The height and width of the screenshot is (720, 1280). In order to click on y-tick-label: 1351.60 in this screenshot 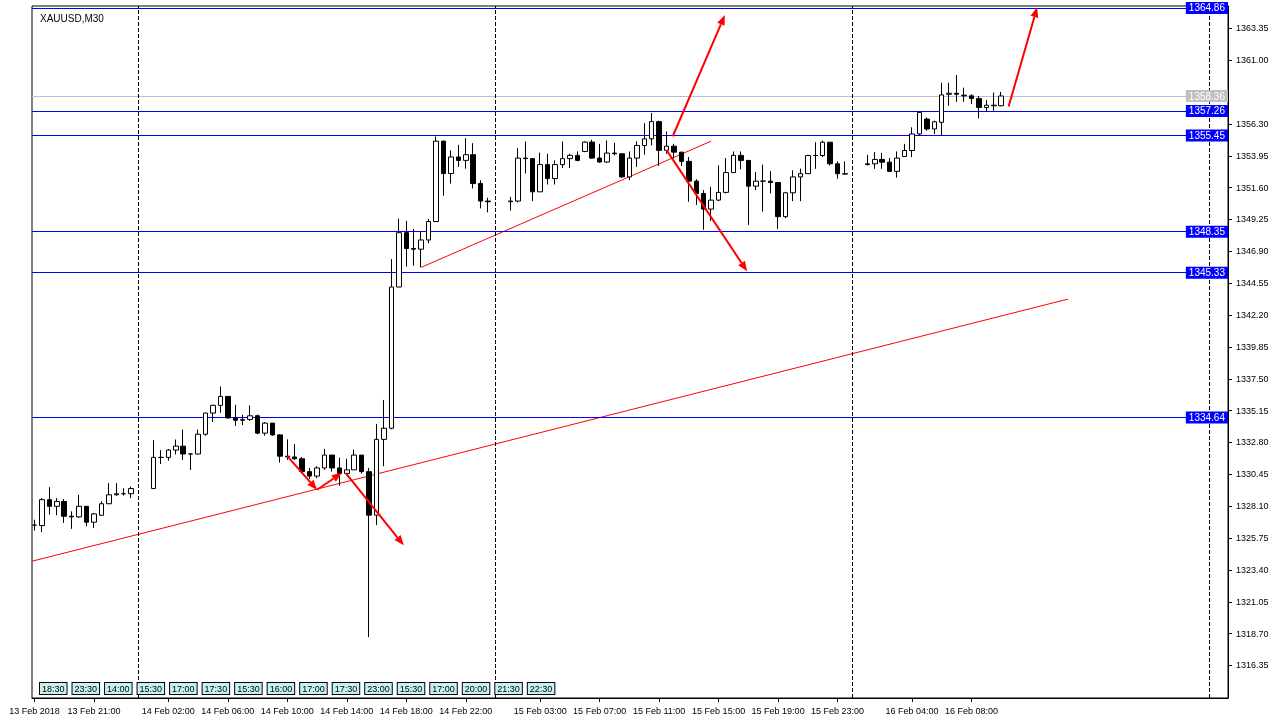, I will do `click(1252, 187)`.